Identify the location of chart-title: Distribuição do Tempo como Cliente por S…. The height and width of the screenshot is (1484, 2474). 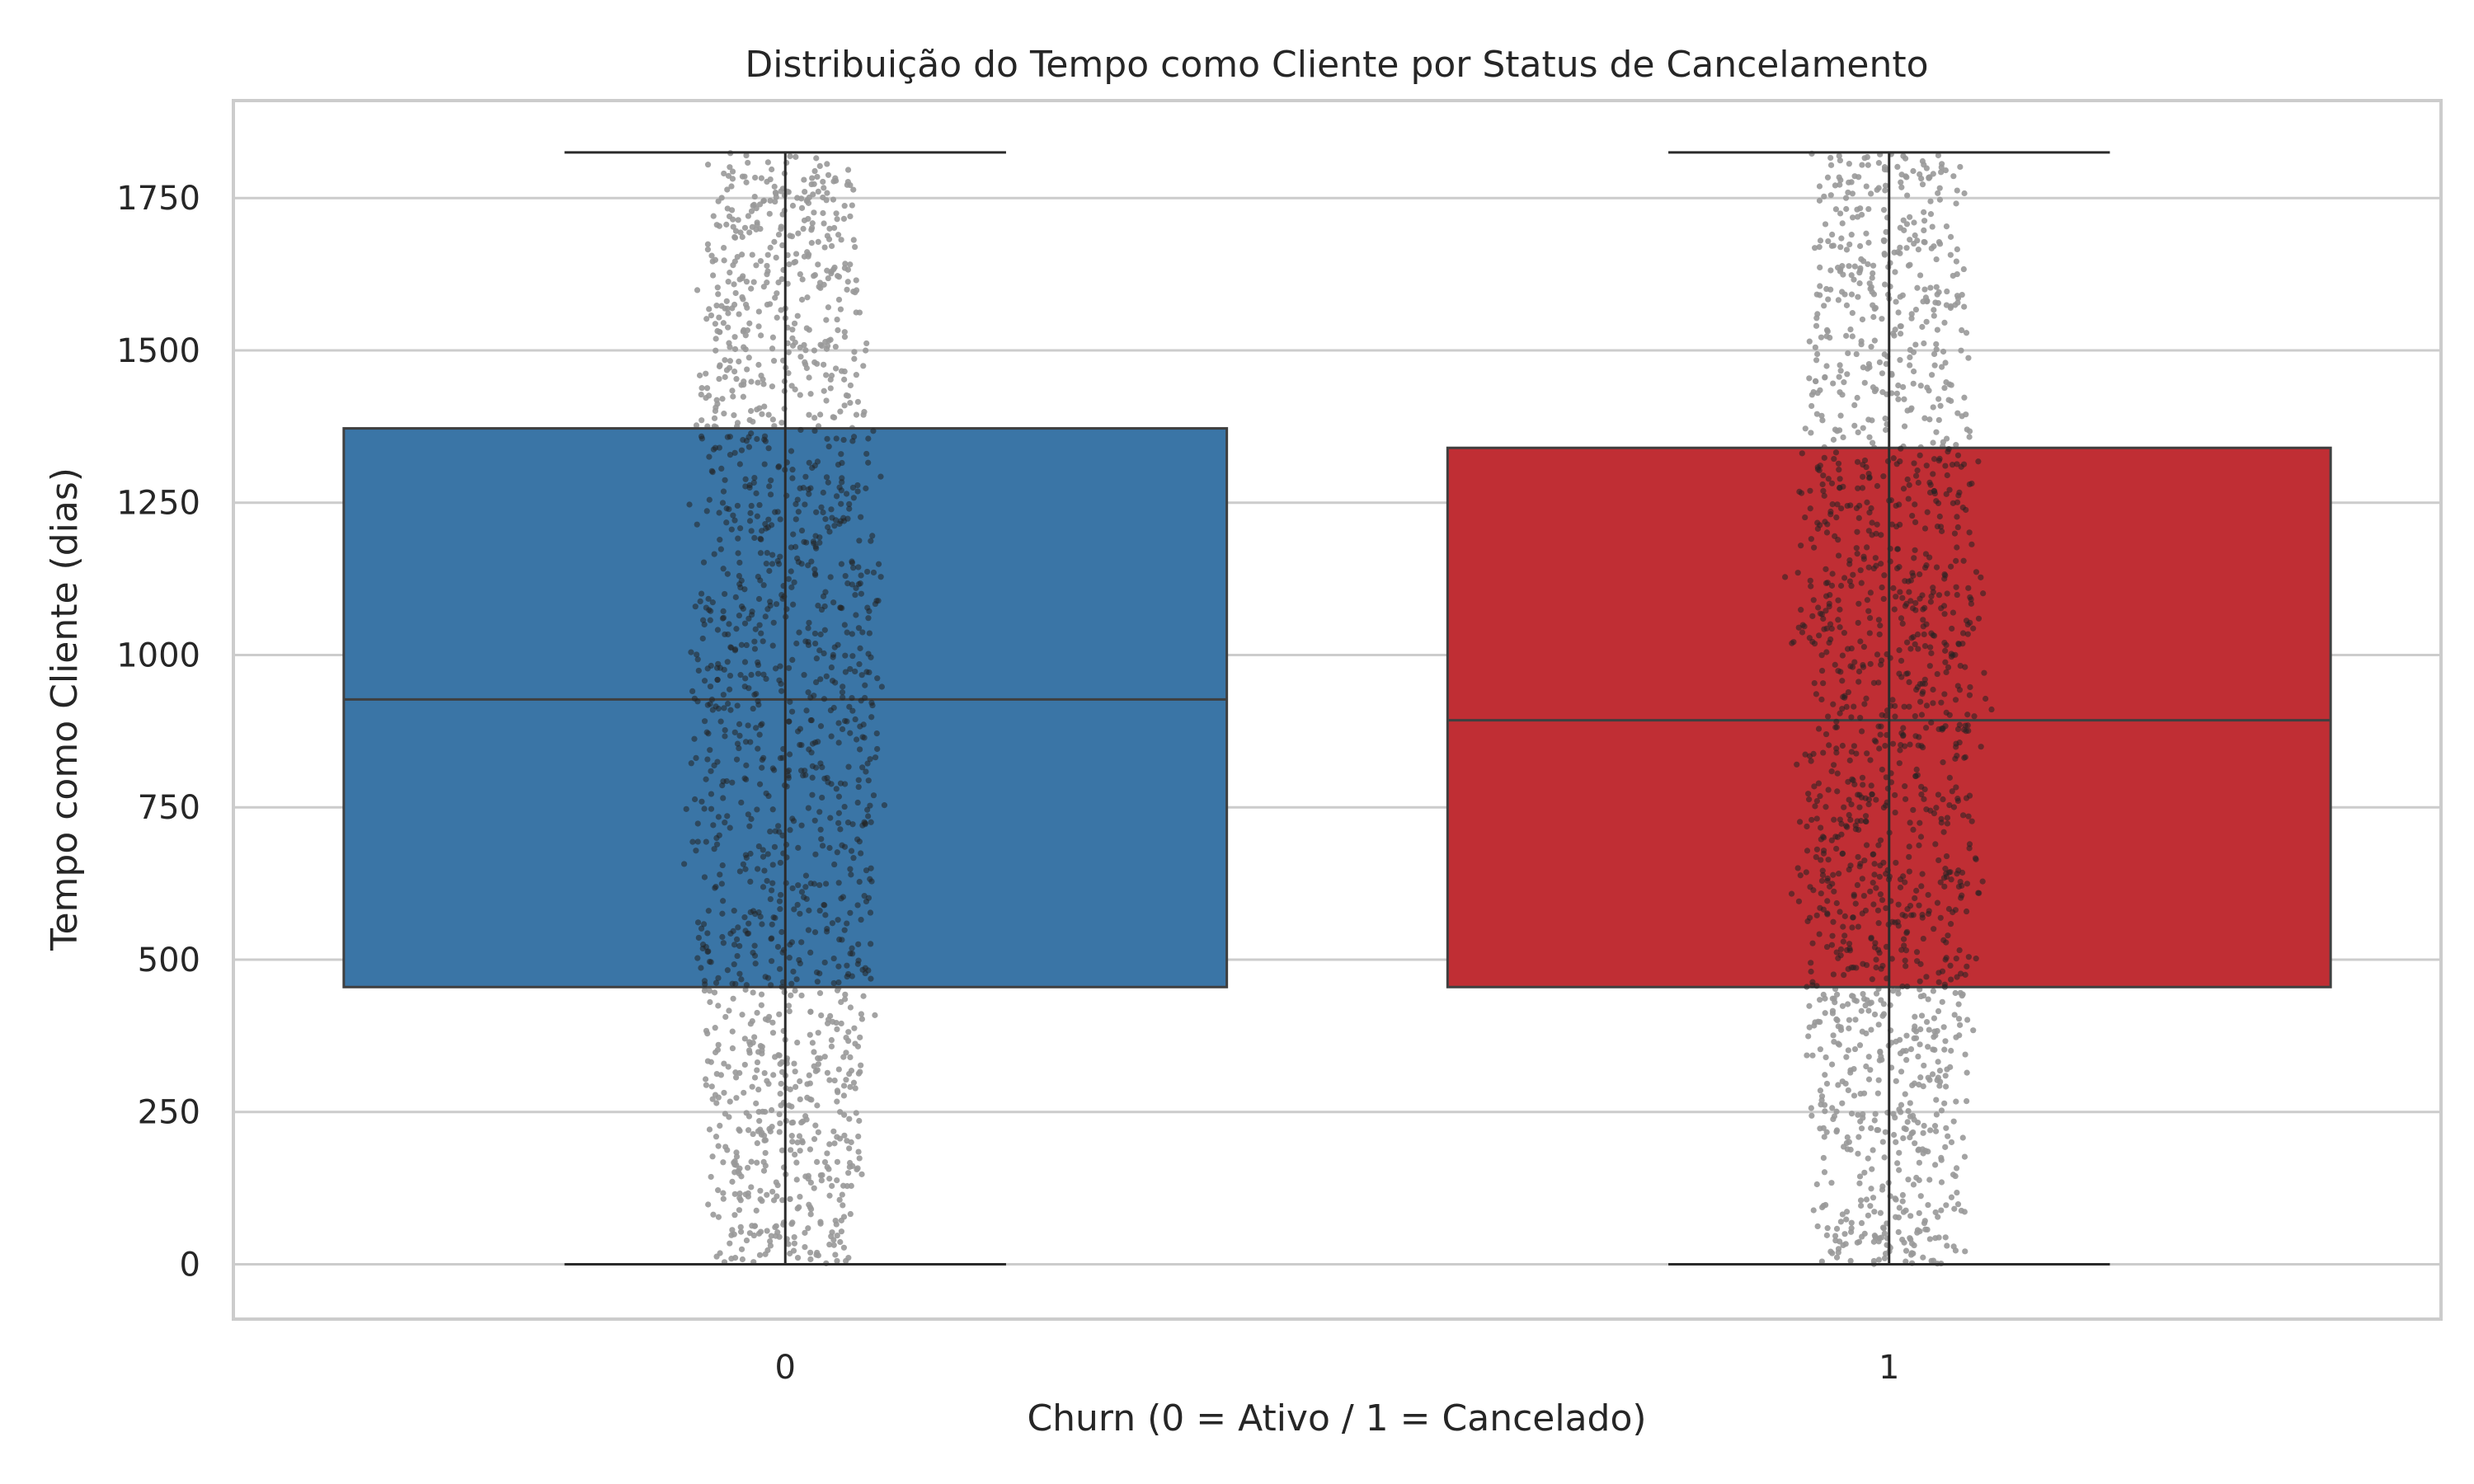
(1336, 65).